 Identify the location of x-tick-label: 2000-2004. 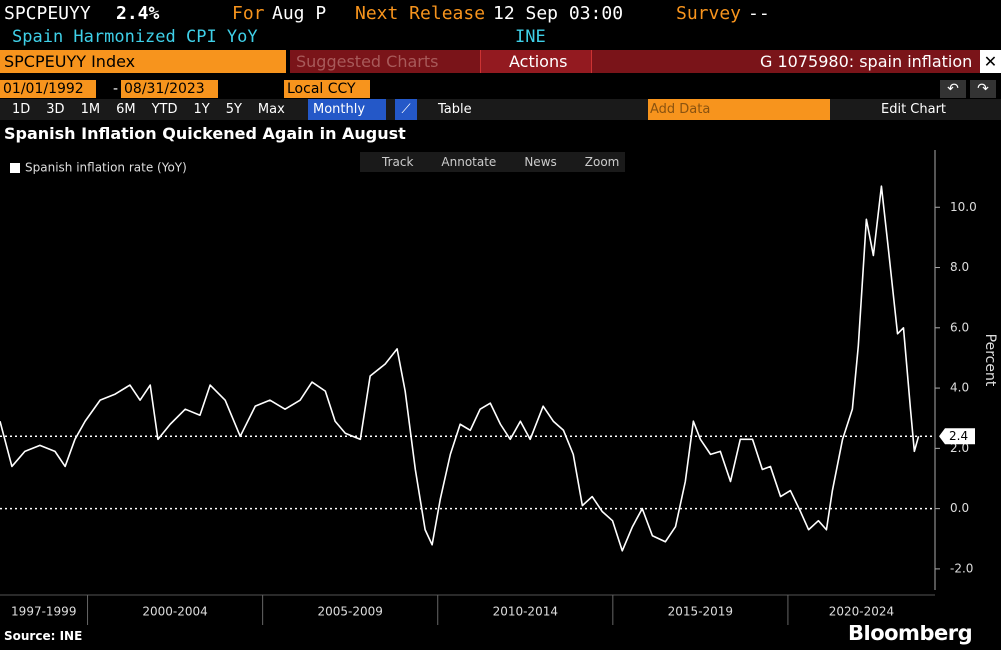
(174, 612).